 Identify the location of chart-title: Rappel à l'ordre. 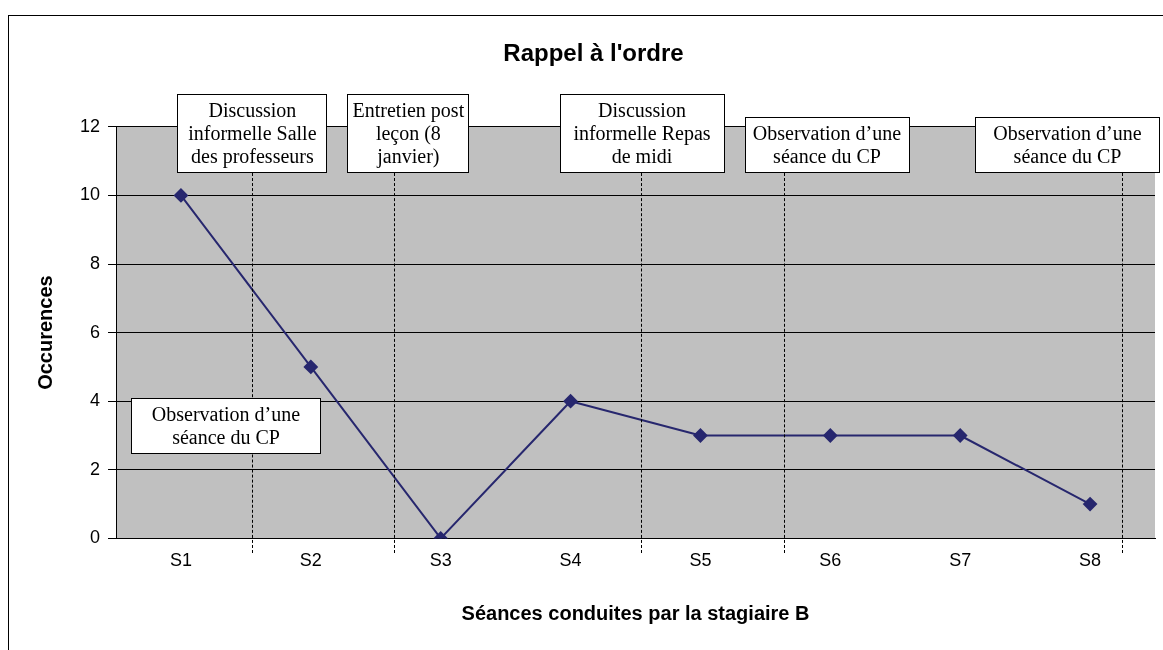
(593, 53).